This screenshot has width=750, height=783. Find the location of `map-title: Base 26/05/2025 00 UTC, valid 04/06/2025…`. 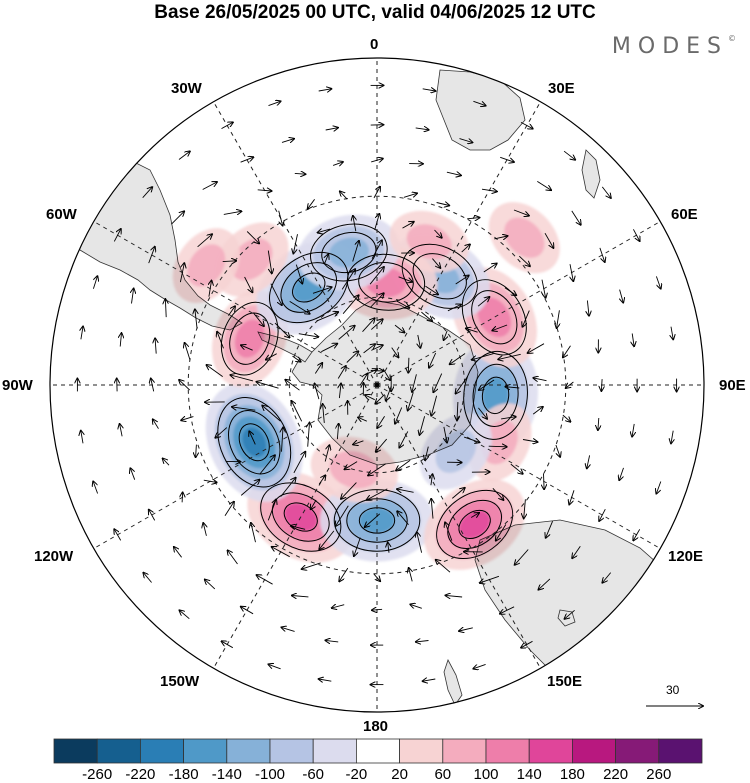

map-title: Base 26/05/2025 00 UTC, valid 04/06/2025… is located at coordinates (375, 12).